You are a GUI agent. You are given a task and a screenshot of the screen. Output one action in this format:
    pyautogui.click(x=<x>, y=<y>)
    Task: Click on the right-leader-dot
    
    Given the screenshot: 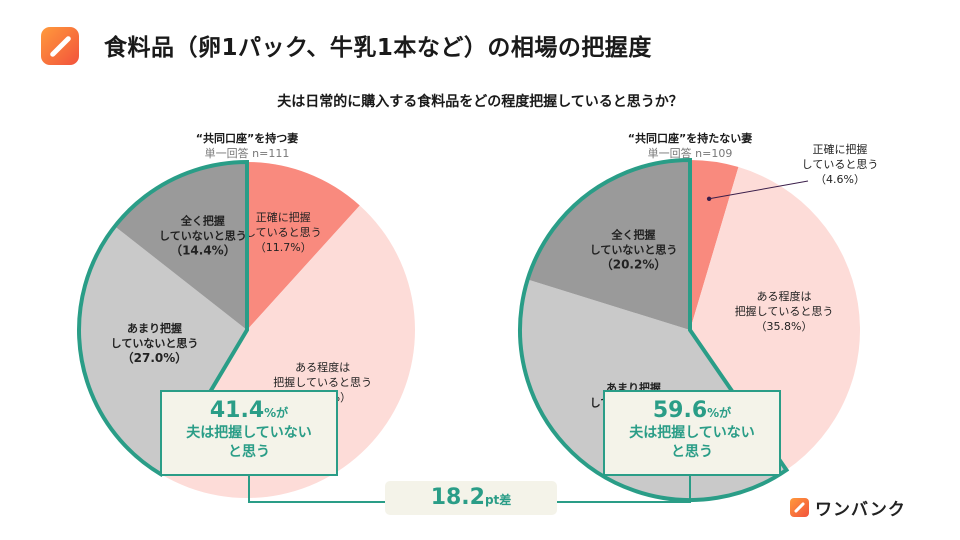 What is the action you would take?
    pyautogui.click(x=709, y=198)
    